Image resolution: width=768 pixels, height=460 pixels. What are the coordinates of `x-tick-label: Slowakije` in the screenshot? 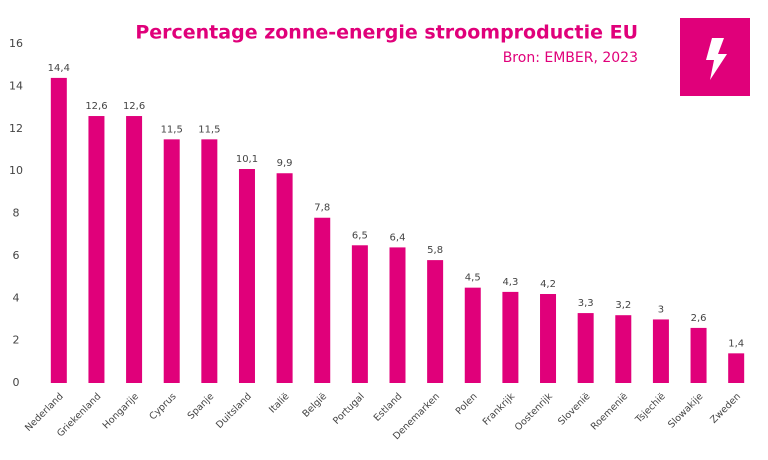 It's located at (685, 410).